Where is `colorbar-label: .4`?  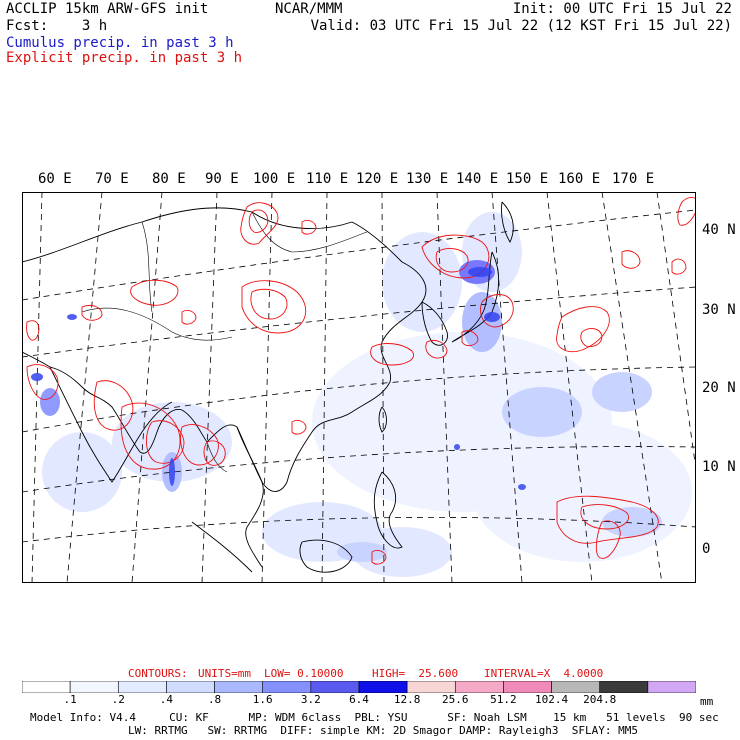
colorbar-label: .4 is located at coordinates (166, 699).